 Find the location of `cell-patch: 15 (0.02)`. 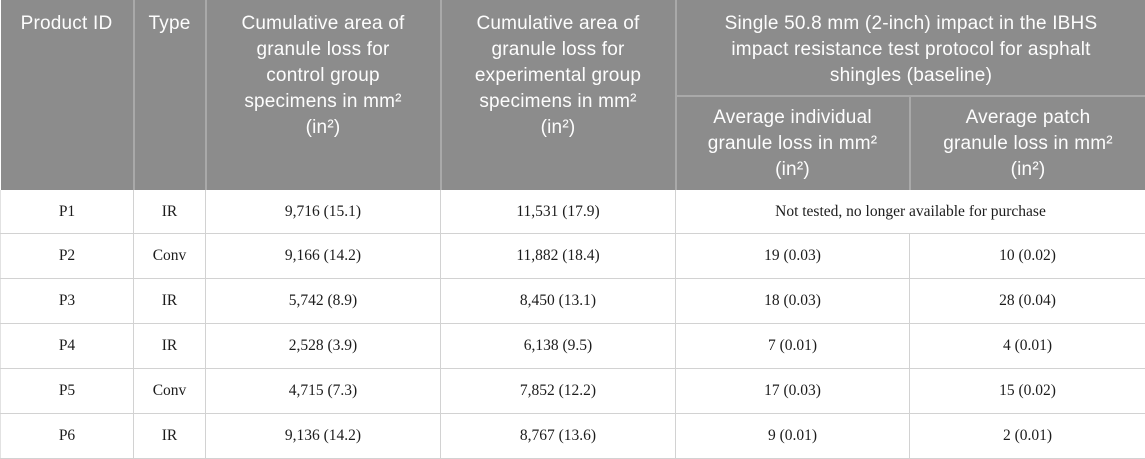

cell-patch: 15 (0.02) is located at coordinates (1027, 391).